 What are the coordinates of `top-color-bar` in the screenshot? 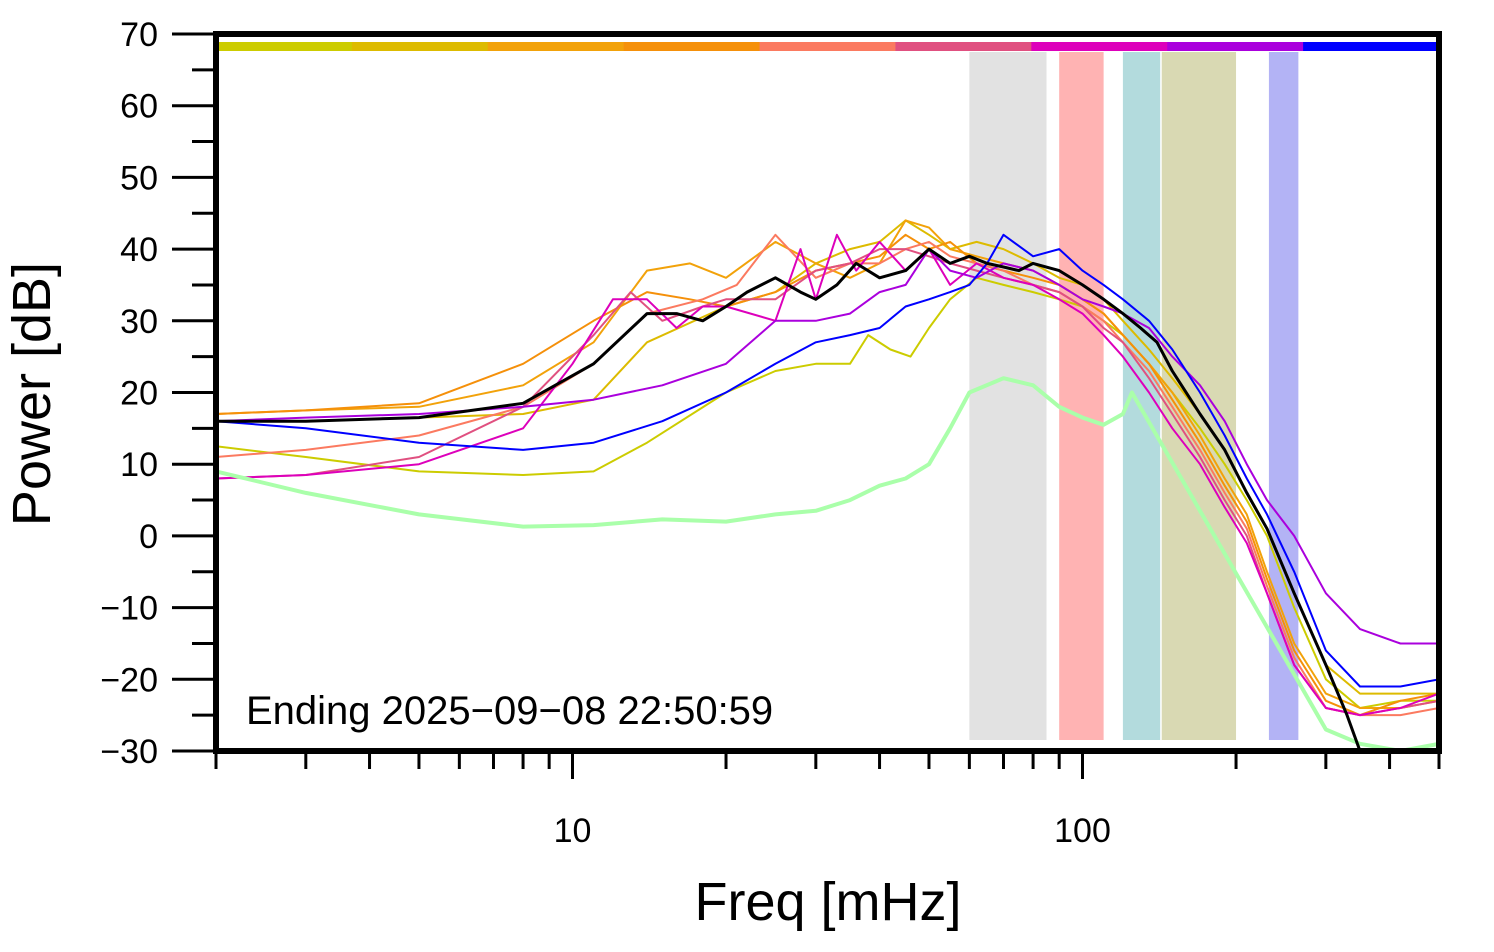 It's located at (828, 46).